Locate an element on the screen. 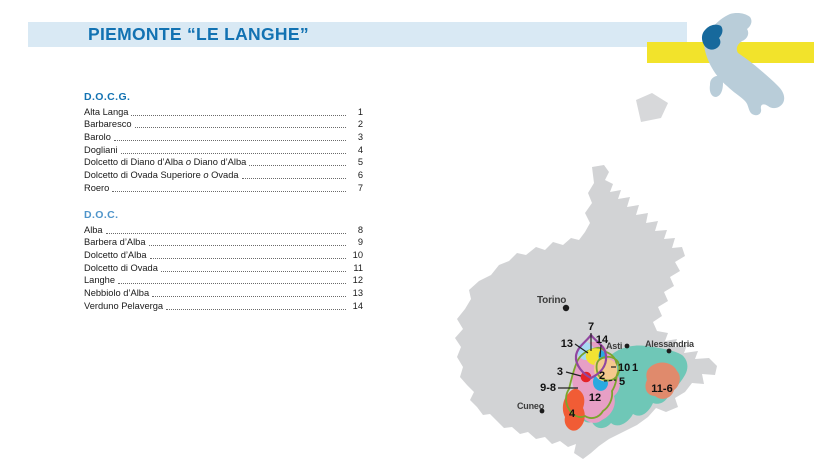 This screenshot has width=814, height=472. map-label-2: 2 is located at coordinates (602, 376).